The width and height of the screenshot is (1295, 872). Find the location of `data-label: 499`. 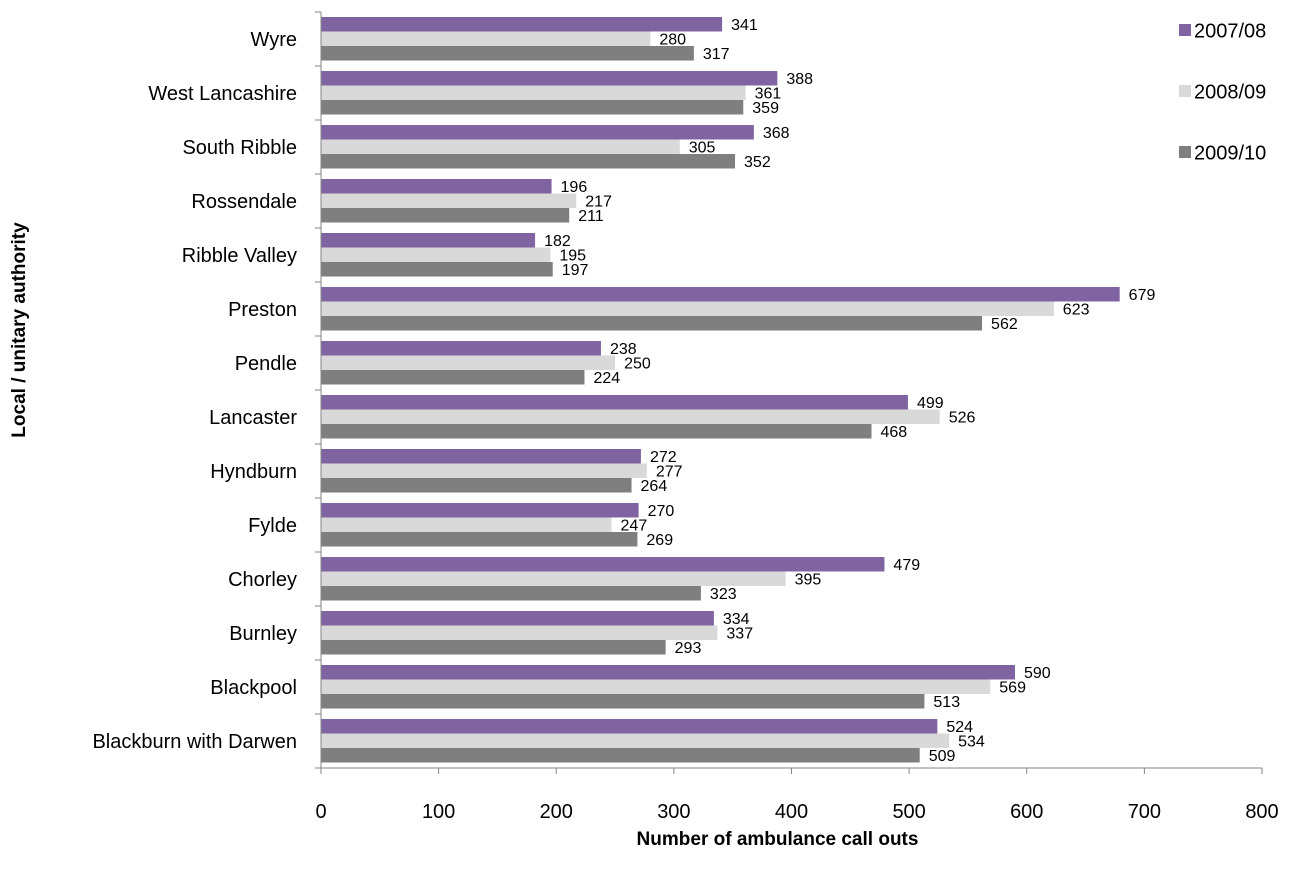

data-label: 499 is located at coordinates (930, 403).